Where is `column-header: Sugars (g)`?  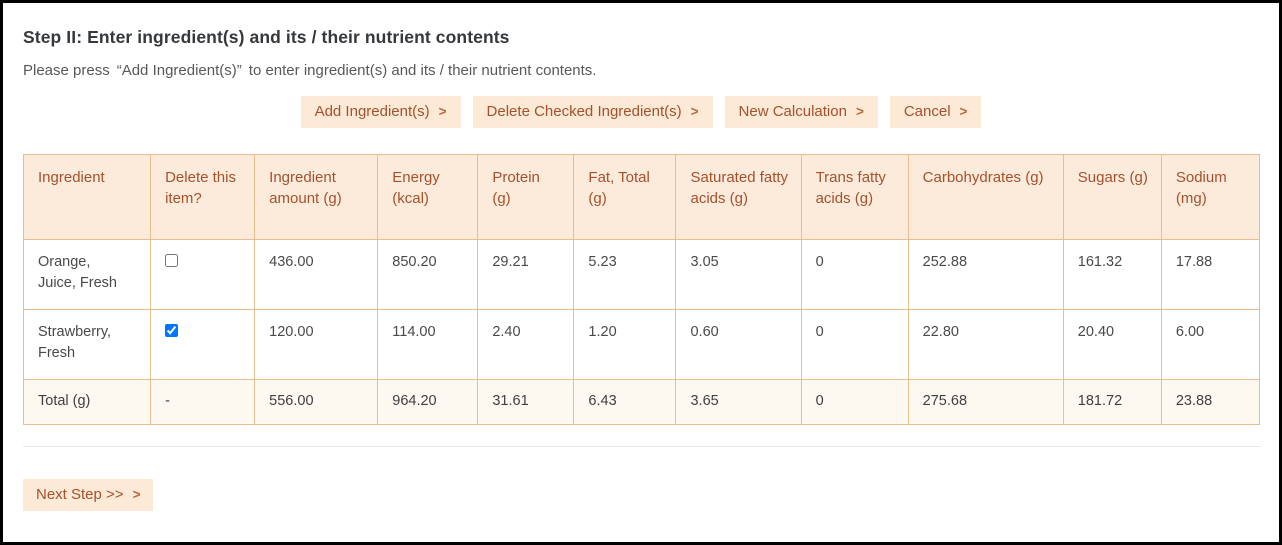
column-header: Sugars (g) is located at coordinates (1112, 197).